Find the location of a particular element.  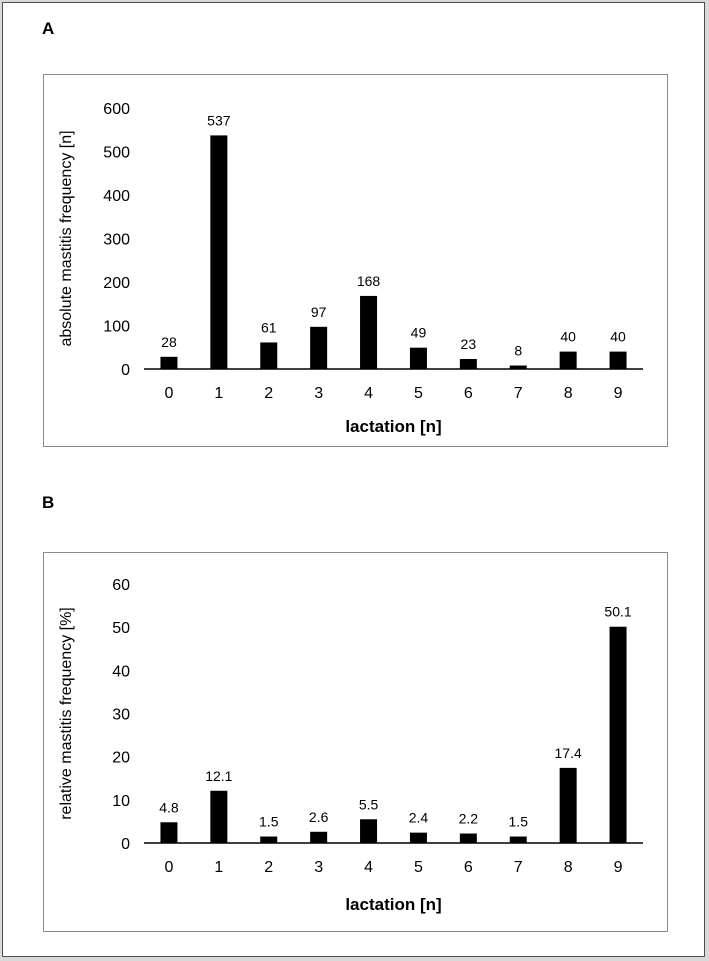

y-tick-label: 500 is located at coordinates (116, 153).